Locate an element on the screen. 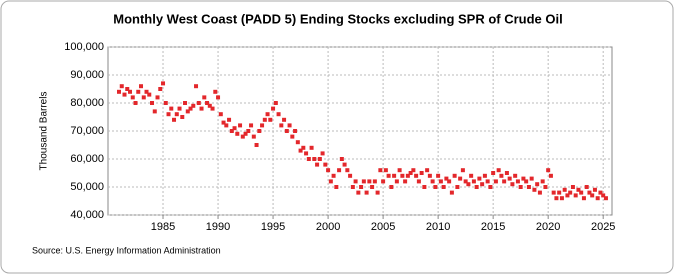 Image resolution: width=675 pixels, height=280 pixels. y-tick-label: 90,000 is located at coordinates (87, 75).